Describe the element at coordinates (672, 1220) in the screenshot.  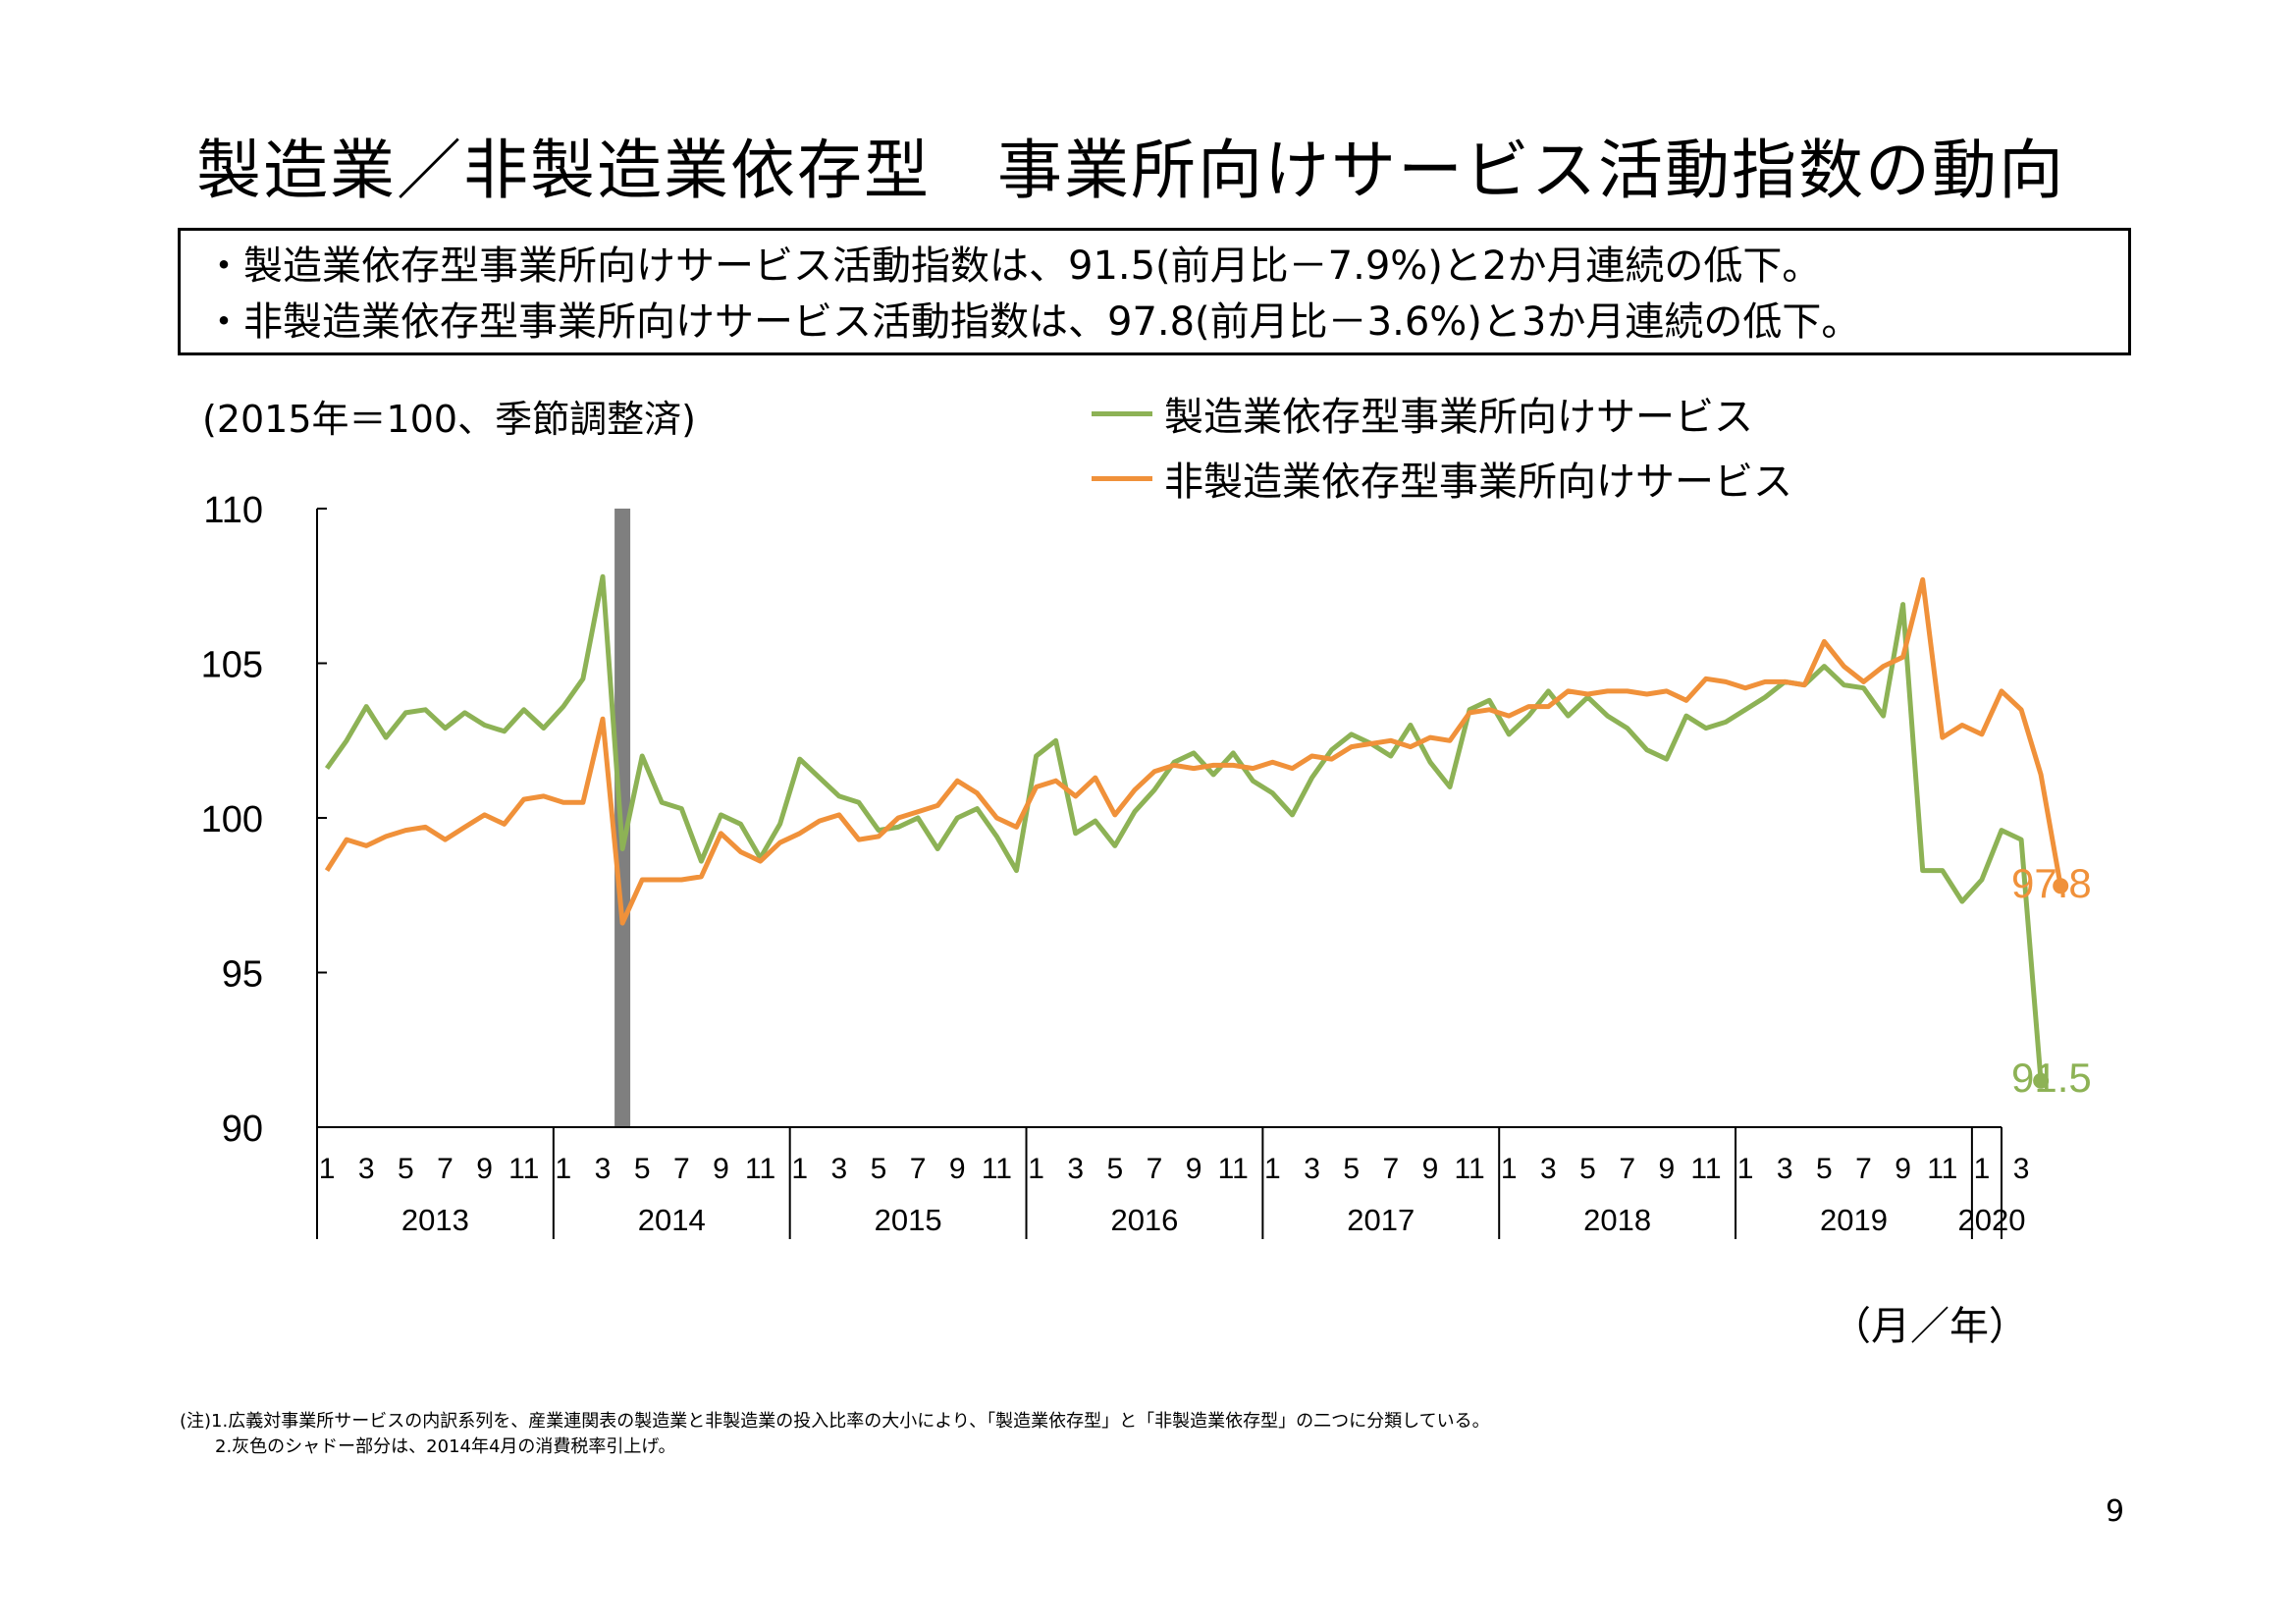
I see `x-year-label: 2014` at that location.